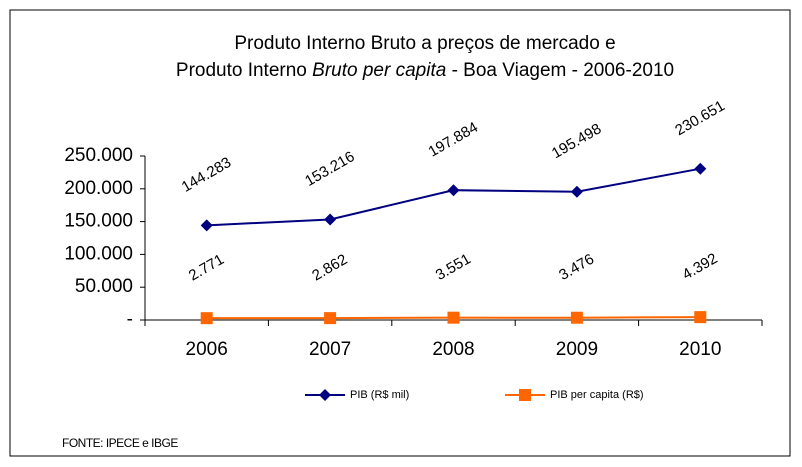 This screenshot has height=467, width=802. Describe the element at coordinates (104, 286) in the screenshot. I see `y-tick-label: 50.000` at that location.